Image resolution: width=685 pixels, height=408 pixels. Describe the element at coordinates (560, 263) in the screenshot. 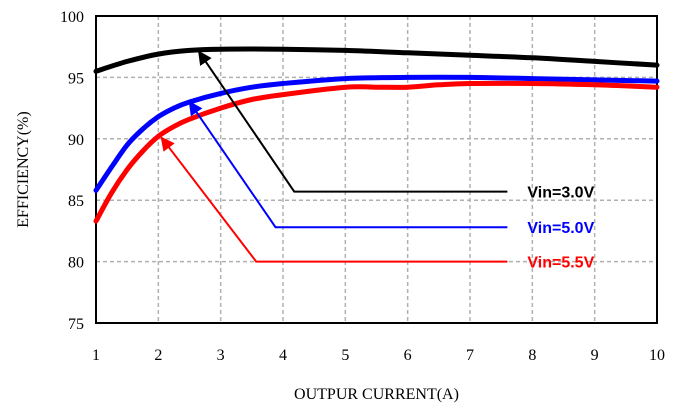

I see `series-label-3: Vin=5.5V` at that location.